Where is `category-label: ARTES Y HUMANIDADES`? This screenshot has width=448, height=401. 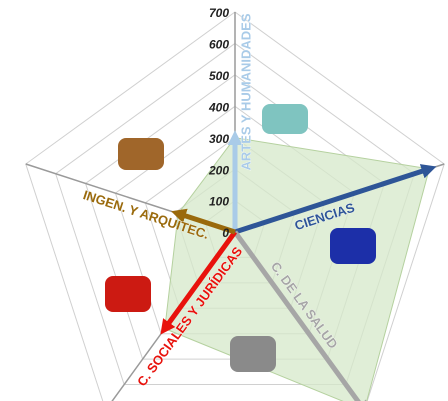 category-label: ARTES Y HUMANIDADES is located at coordinates (245, 91).